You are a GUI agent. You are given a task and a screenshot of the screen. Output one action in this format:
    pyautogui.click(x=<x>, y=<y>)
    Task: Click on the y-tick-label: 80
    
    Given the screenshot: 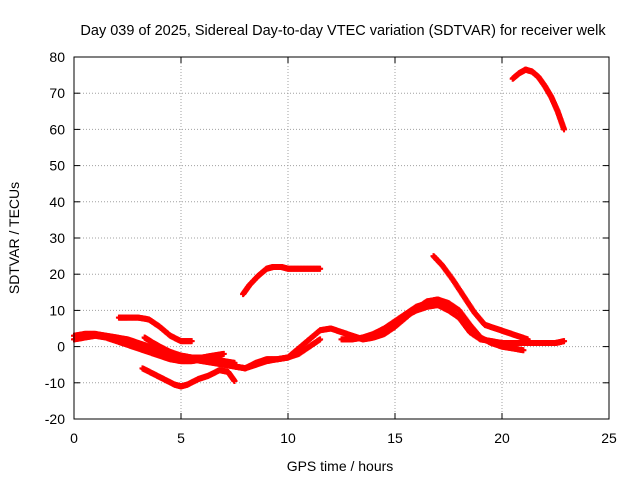 What is the action you would take?
    pyautogui.click(x=57, y=57)
    